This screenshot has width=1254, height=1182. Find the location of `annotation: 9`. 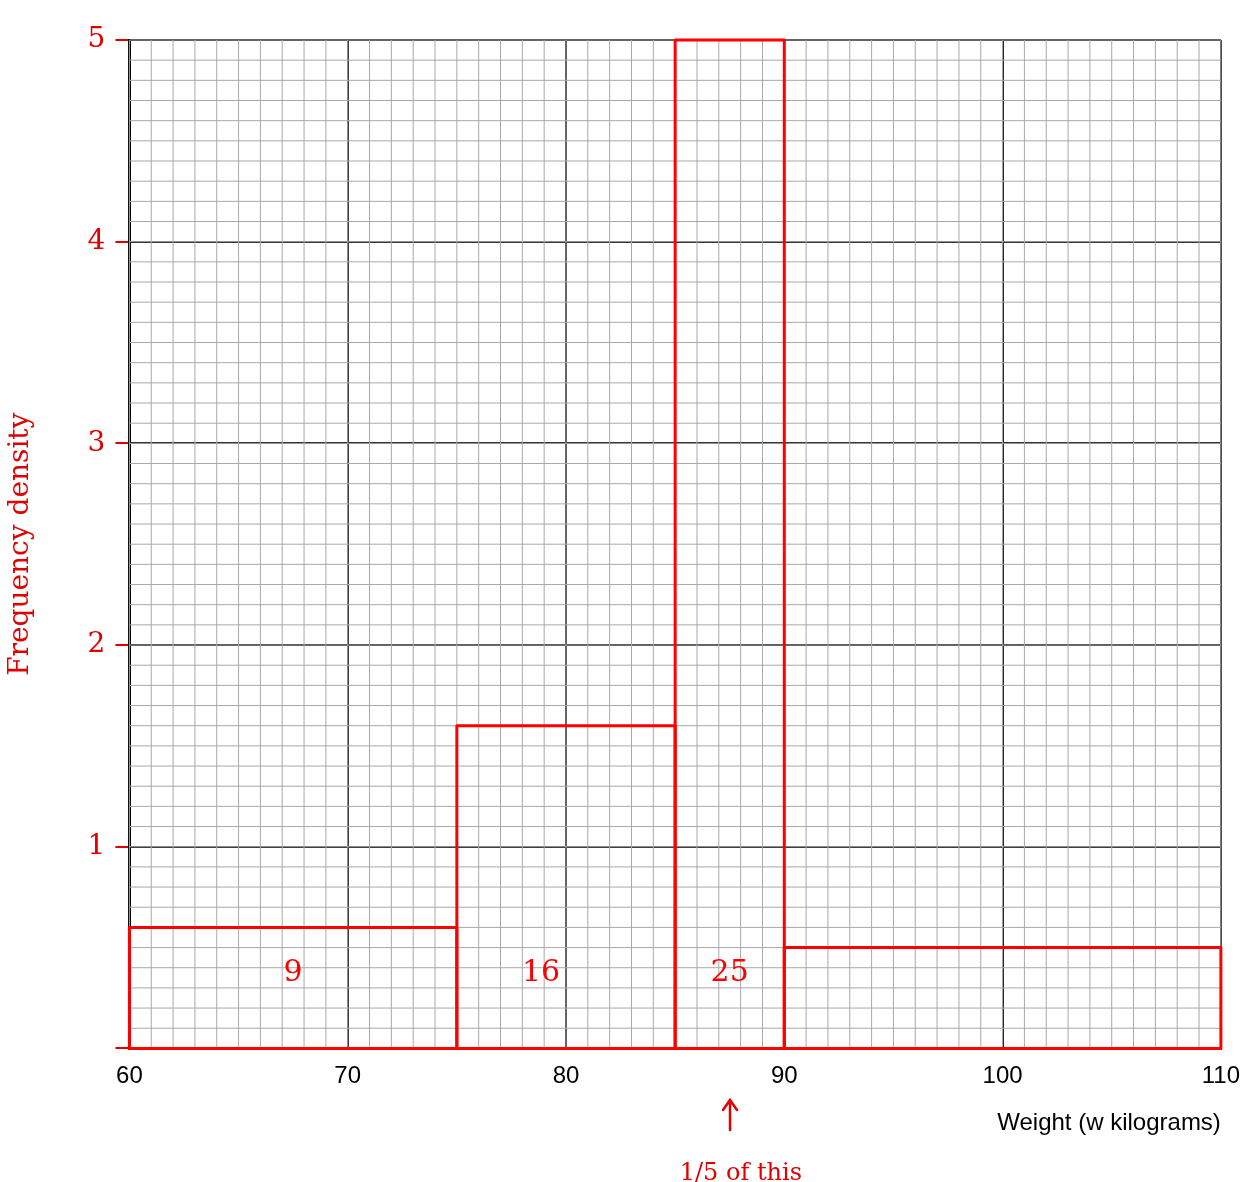

annotation: 9 is located at coordinates (293, 971).